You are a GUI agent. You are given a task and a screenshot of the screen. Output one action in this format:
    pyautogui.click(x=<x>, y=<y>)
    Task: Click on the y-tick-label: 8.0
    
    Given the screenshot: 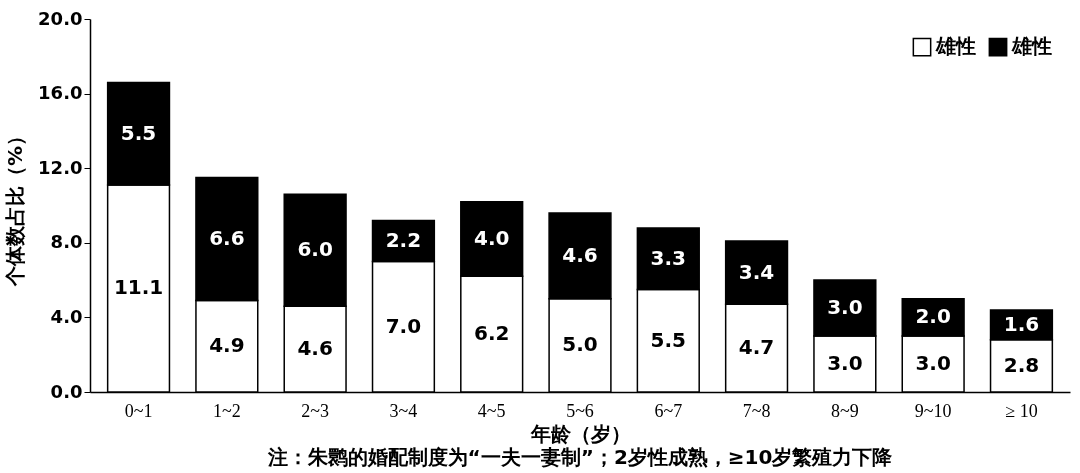 What is the action you would take?
    pyautogui.click(x=66, y=242)
    